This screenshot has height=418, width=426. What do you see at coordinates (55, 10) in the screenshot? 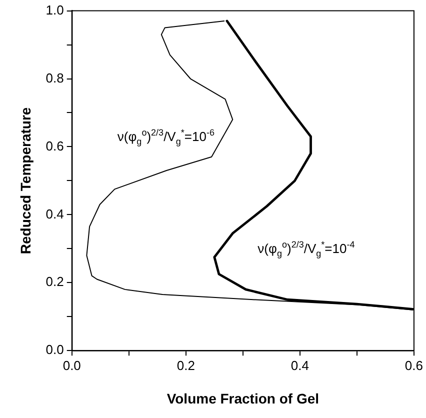
I see `y-tick-label: 1.0` at bounding box center [55, 10].